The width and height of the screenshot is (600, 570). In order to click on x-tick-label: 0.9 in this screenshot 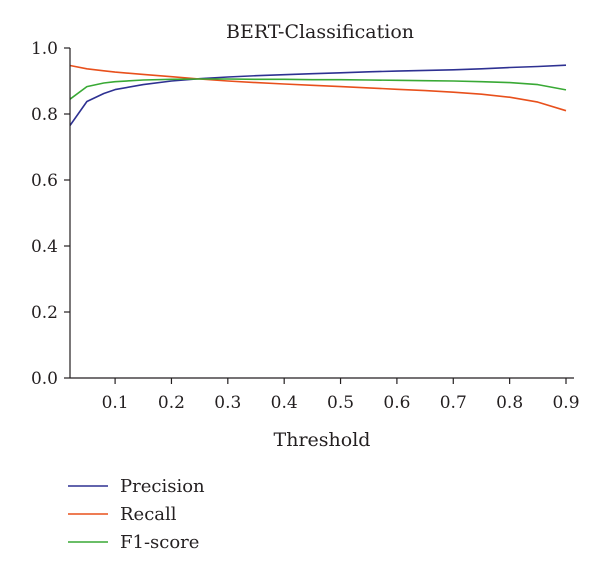, I will do `click(565, 403)`.